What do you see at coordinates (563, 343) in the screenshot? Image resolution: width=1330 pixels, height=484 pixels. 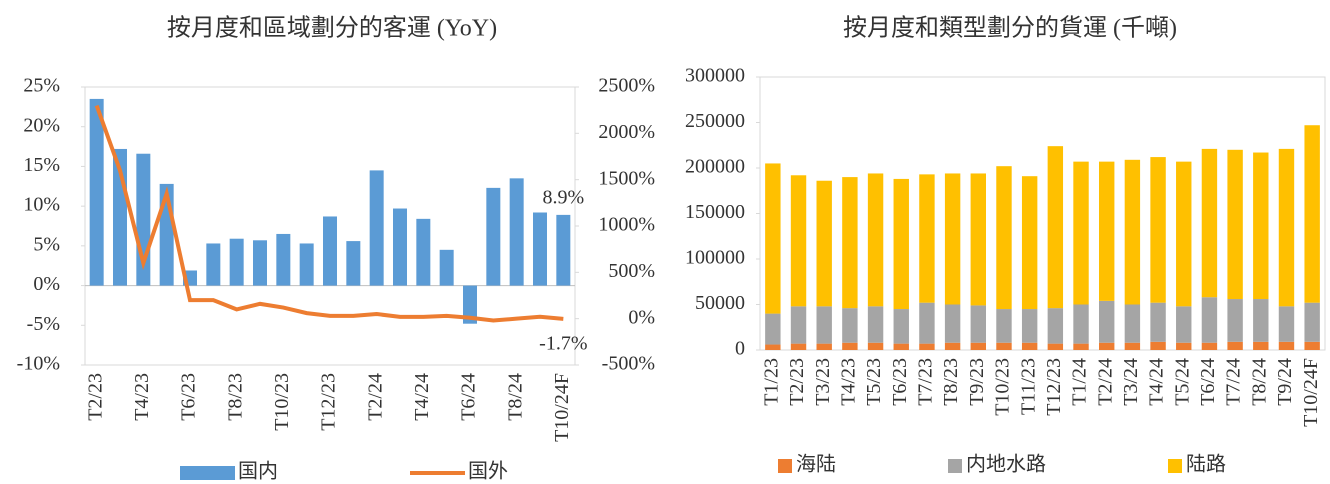 I see `data-label: -1.7%` at bounding box center [563, 343].